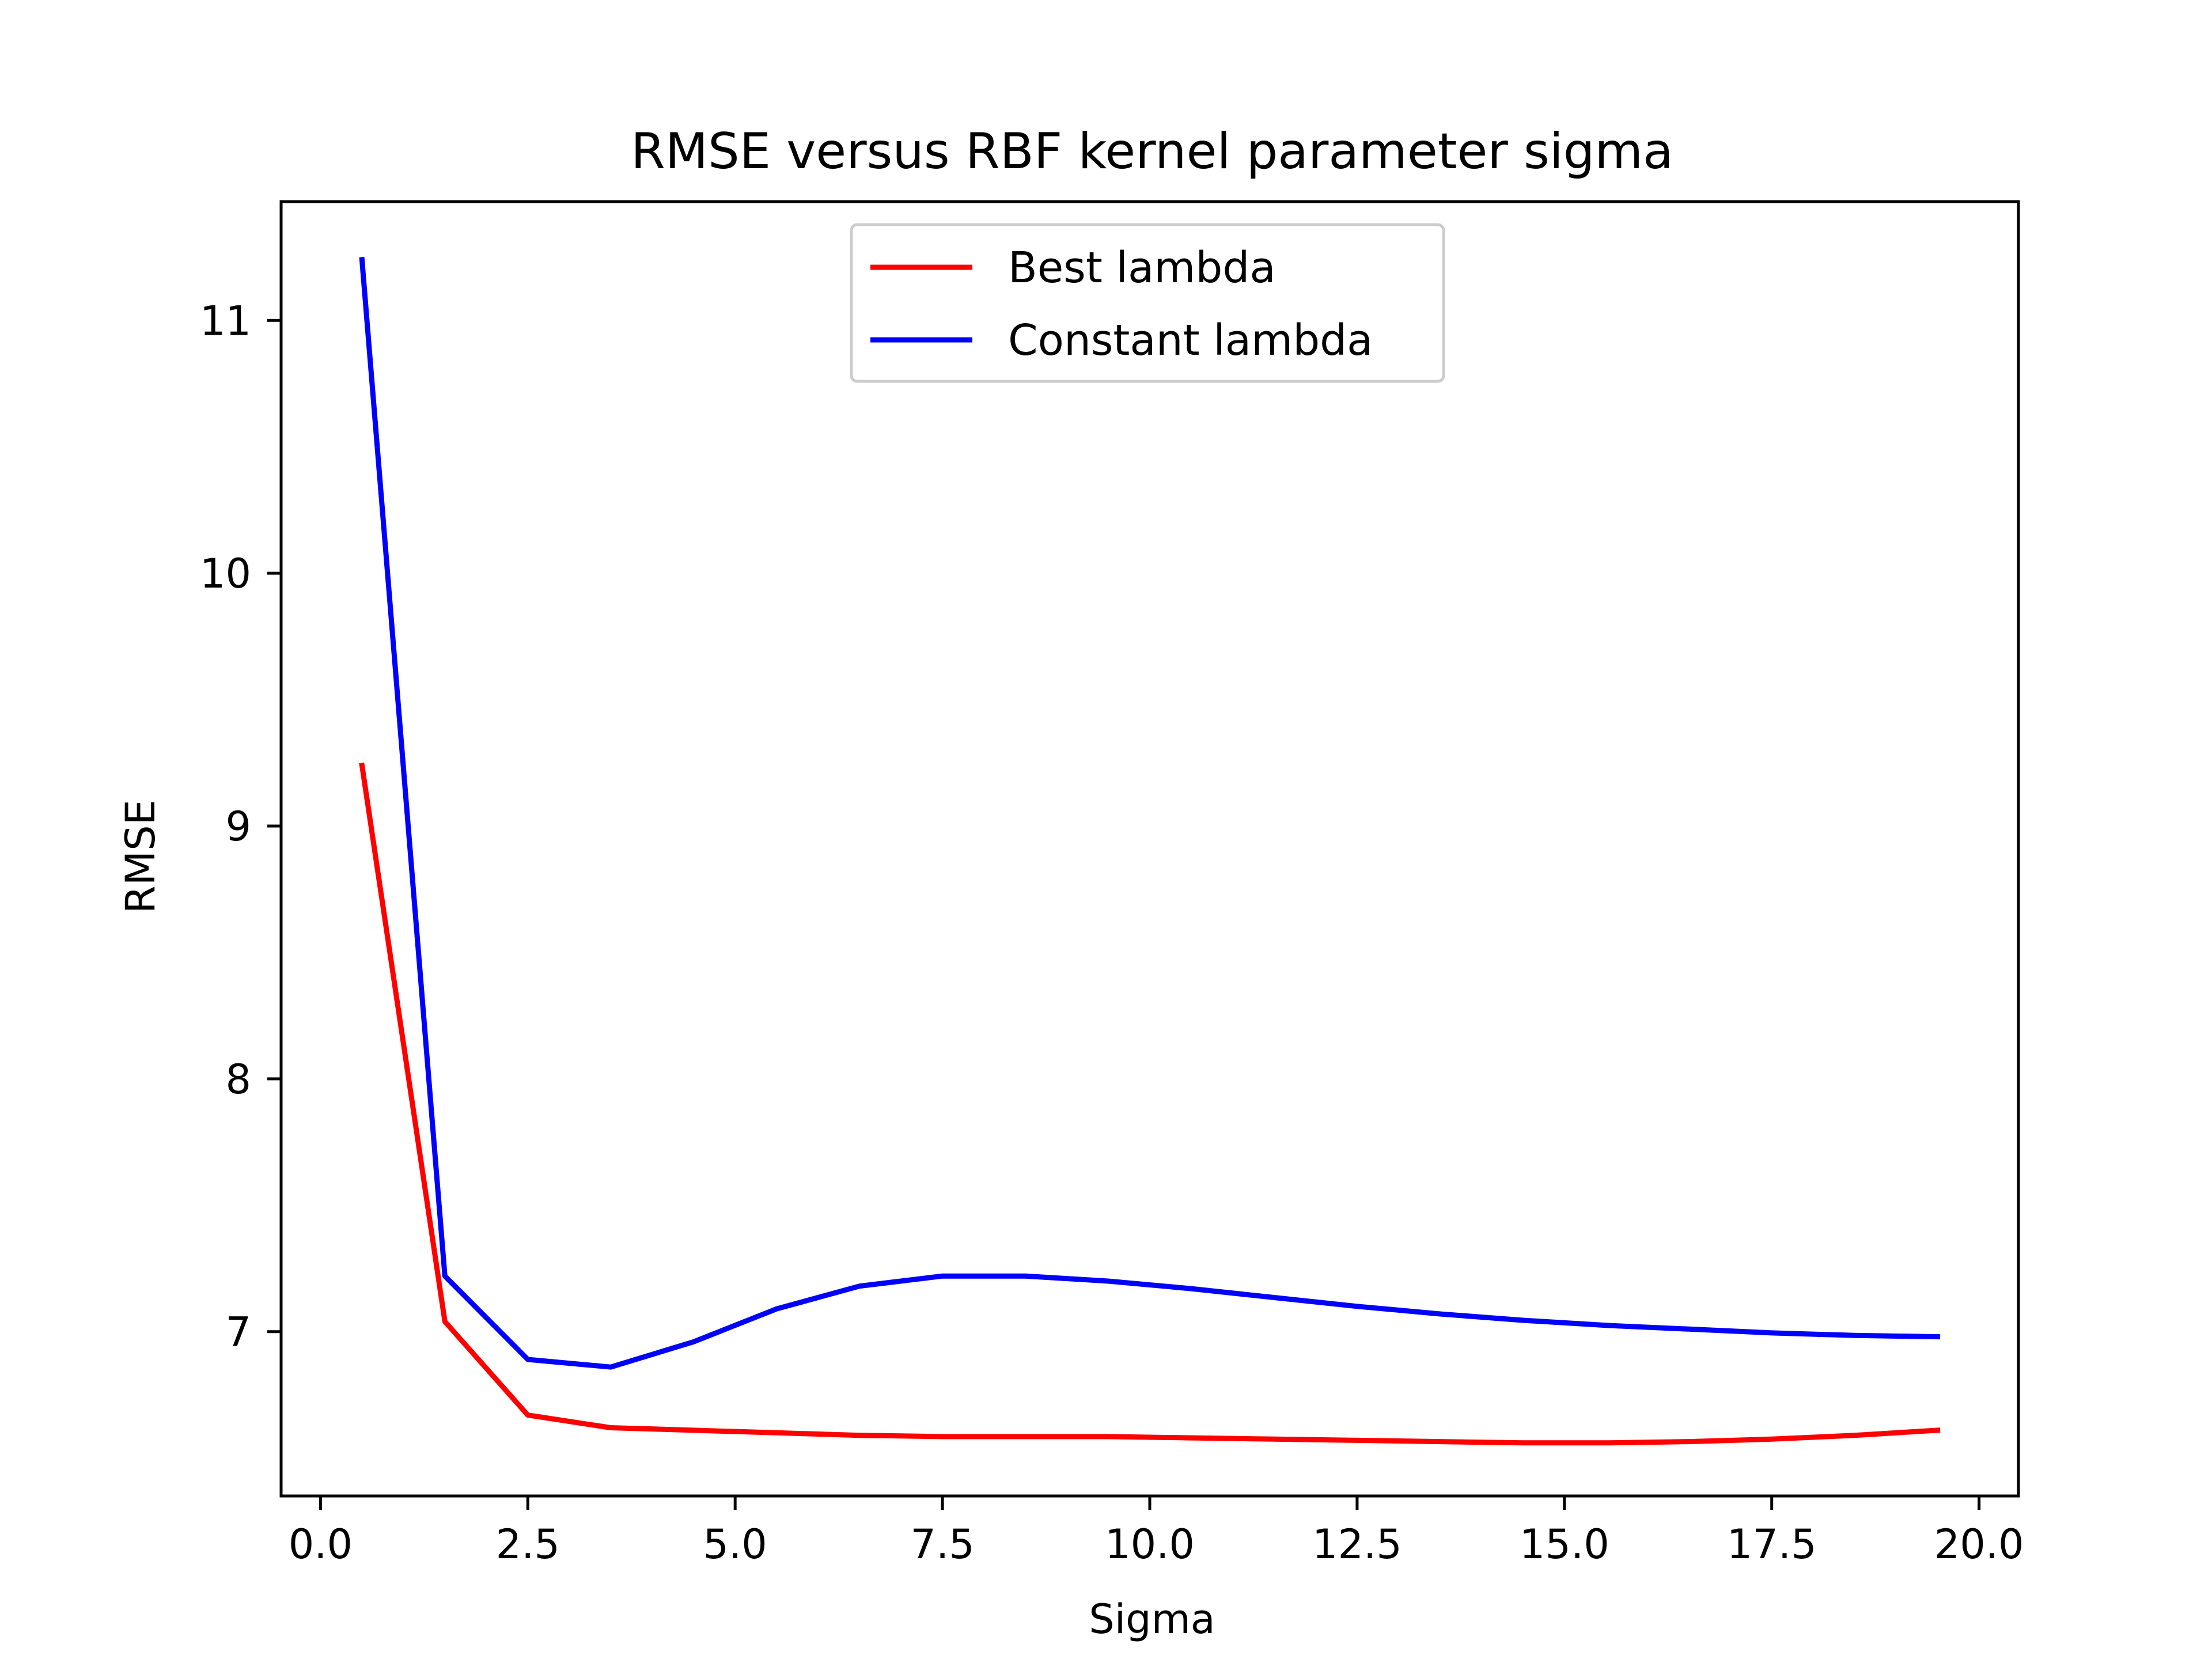 This screenshot has height=1659, width=2212. I want to click on x-axis-label: Sigma, so click(1152, 1619).